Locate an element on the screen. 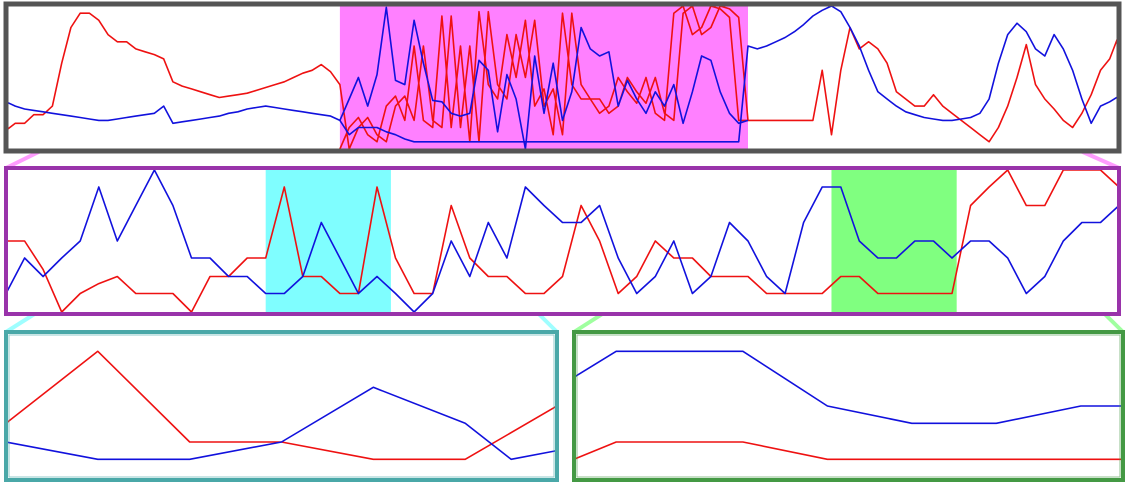 Image resolution: width=1125 pixels, height=482 pixels. panel-background is located at coordinates (848, 406).